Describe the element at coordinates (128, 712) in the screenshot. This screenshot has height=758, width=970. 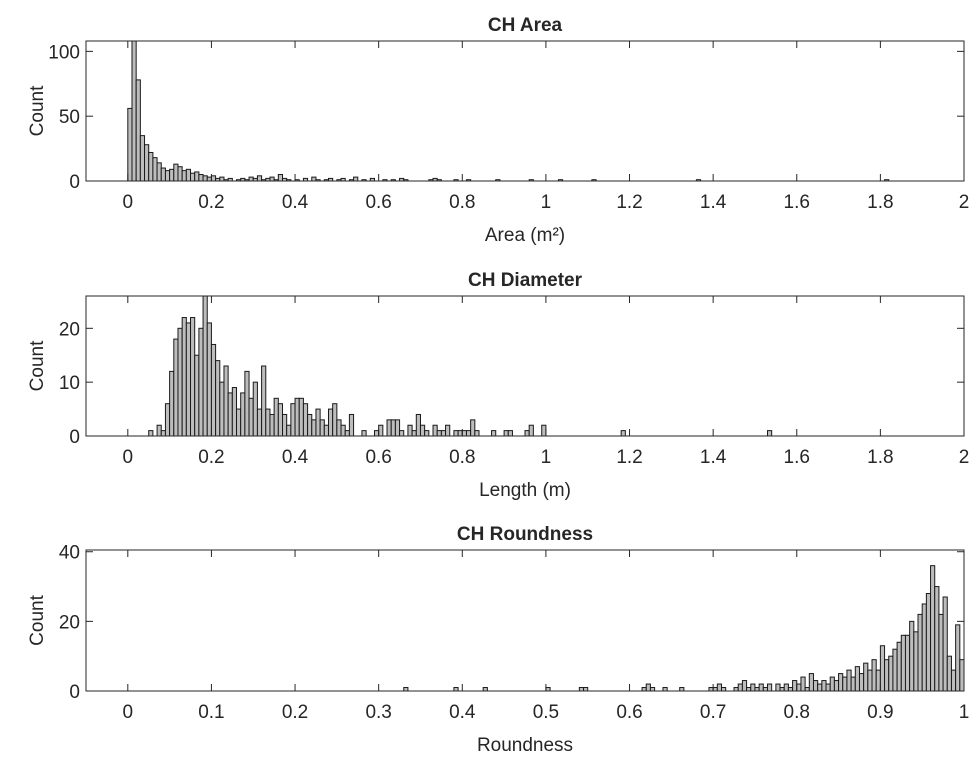
I see `x-tick-label: 0` at that location.